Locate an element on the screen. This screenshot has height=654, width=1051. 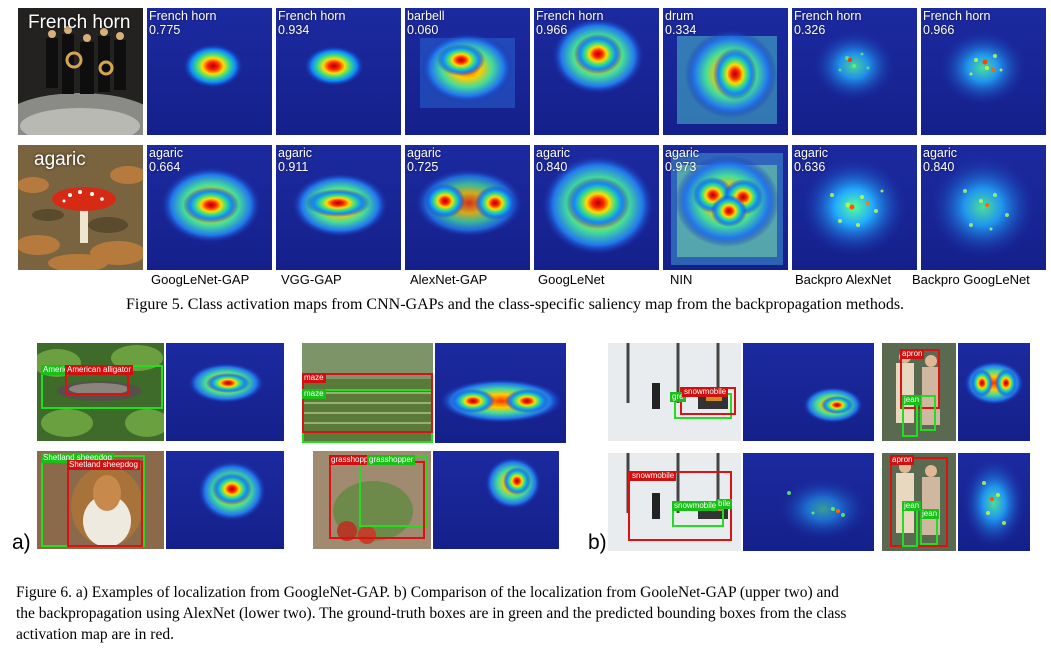
column-label: GoogLeNet-GAP is located at coordinates (200, 279).